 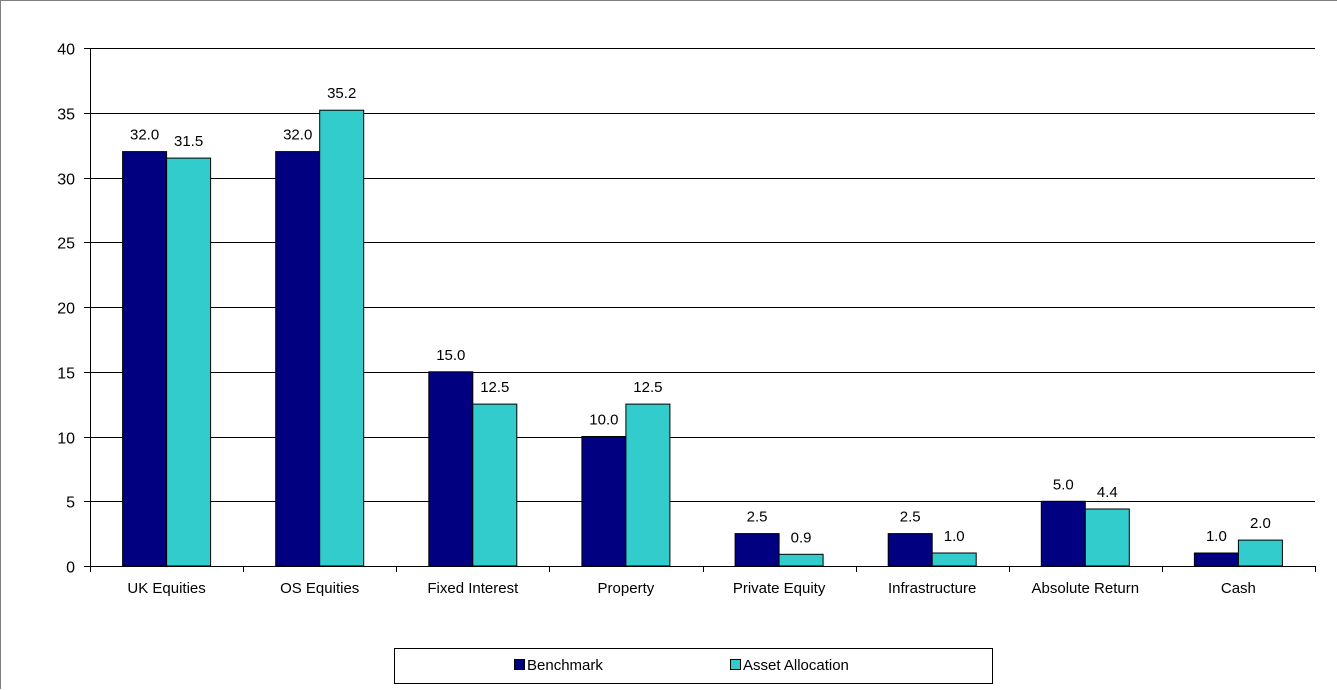 What do you see at coordinates (603, 420) in the screenshot?
I see `data-label: 10.0` at bounding box center [603, 420].